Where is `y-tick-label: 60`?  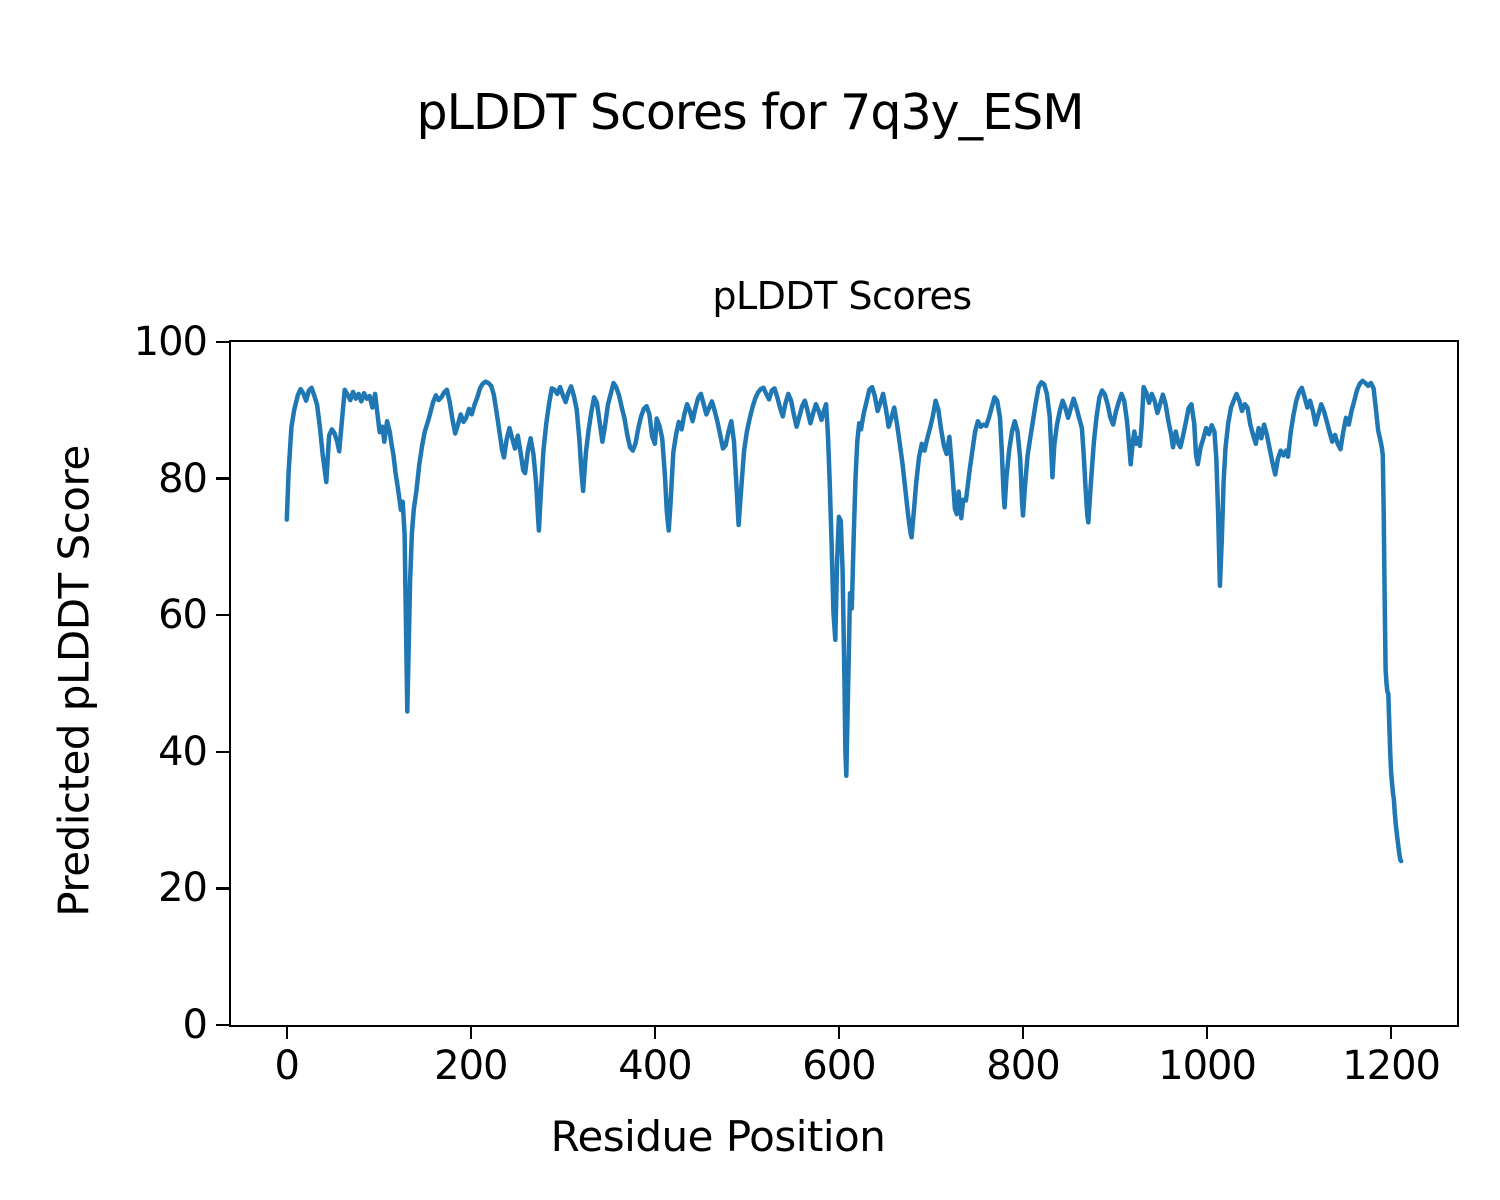
y-tick-label: 60 is located at coordinates (183, 615).